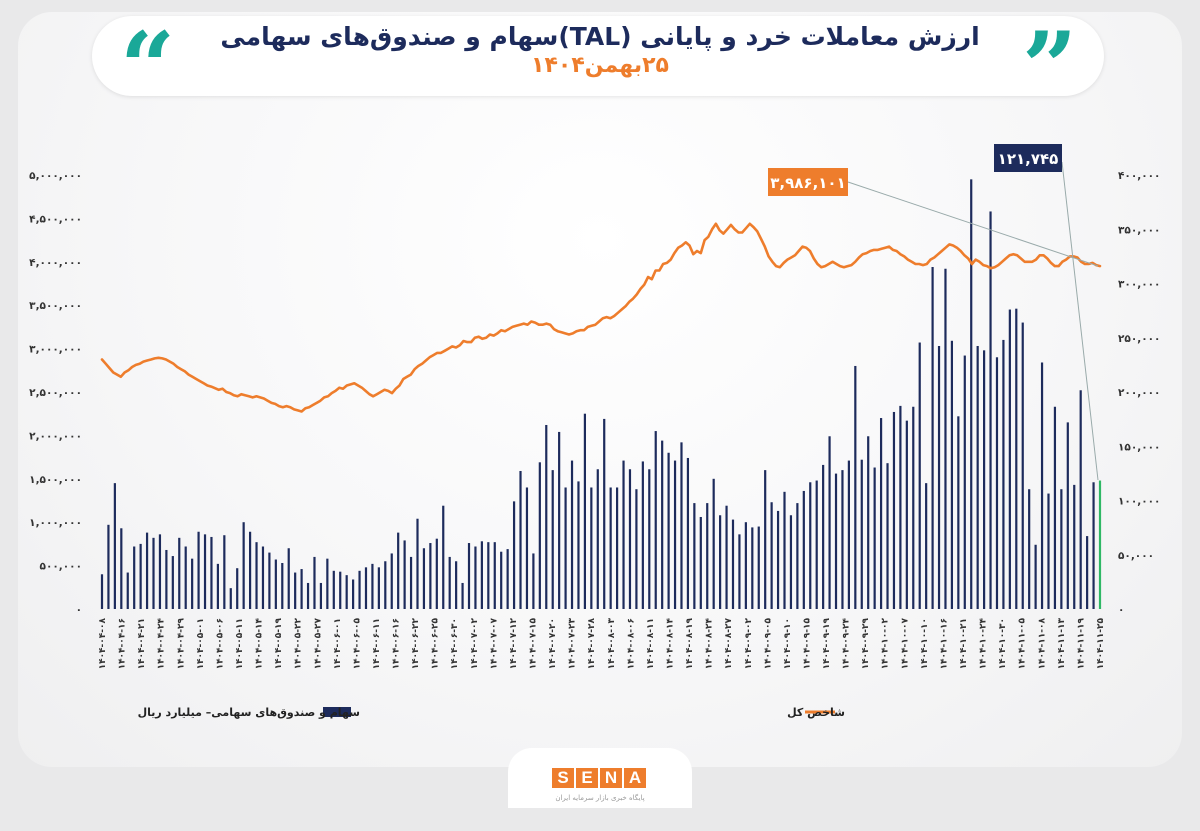  What do you see at coordinates (1121, 610) in the screenshot?
I see `right-axis-tick-label: ۰` at bounding box center [1121, 610].